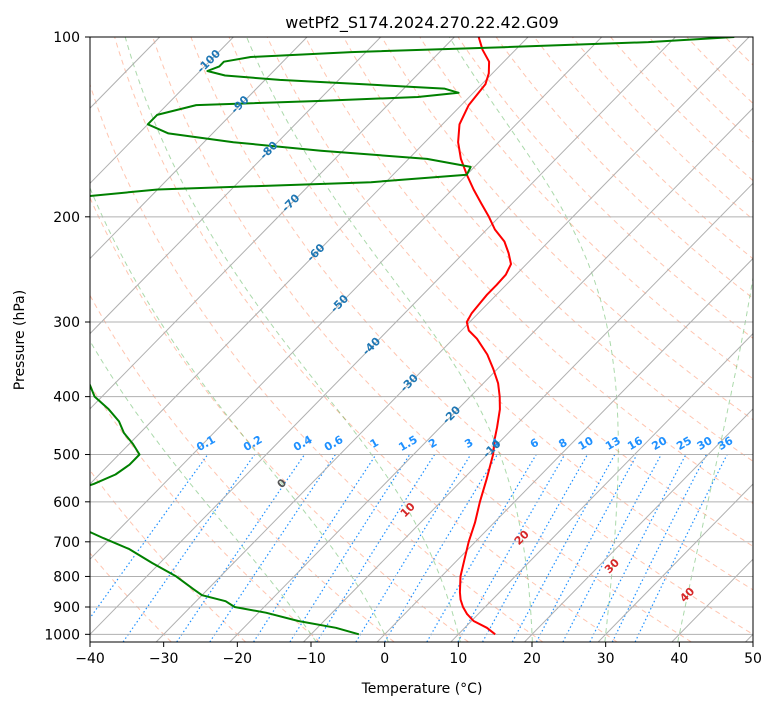  I want to click on x-tick-label: 10, so click(458, 659).